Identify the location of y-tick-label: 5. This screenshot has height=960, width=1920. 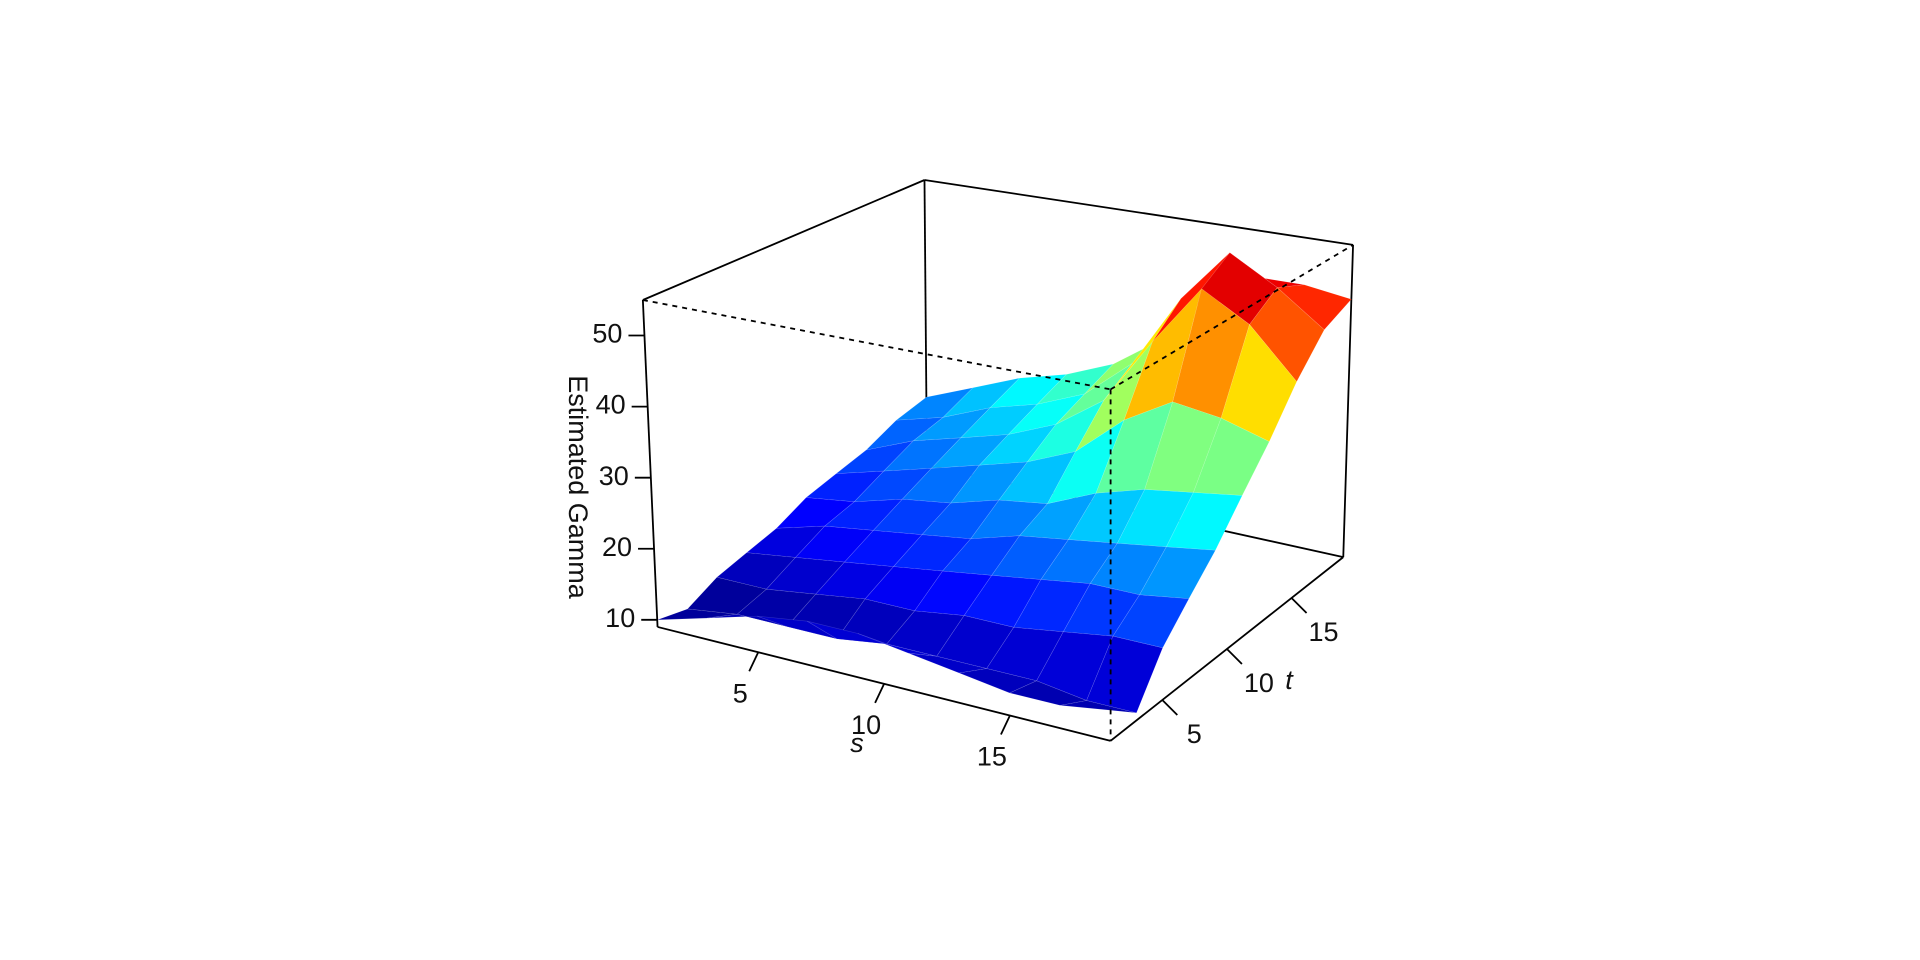
(1194, 734).